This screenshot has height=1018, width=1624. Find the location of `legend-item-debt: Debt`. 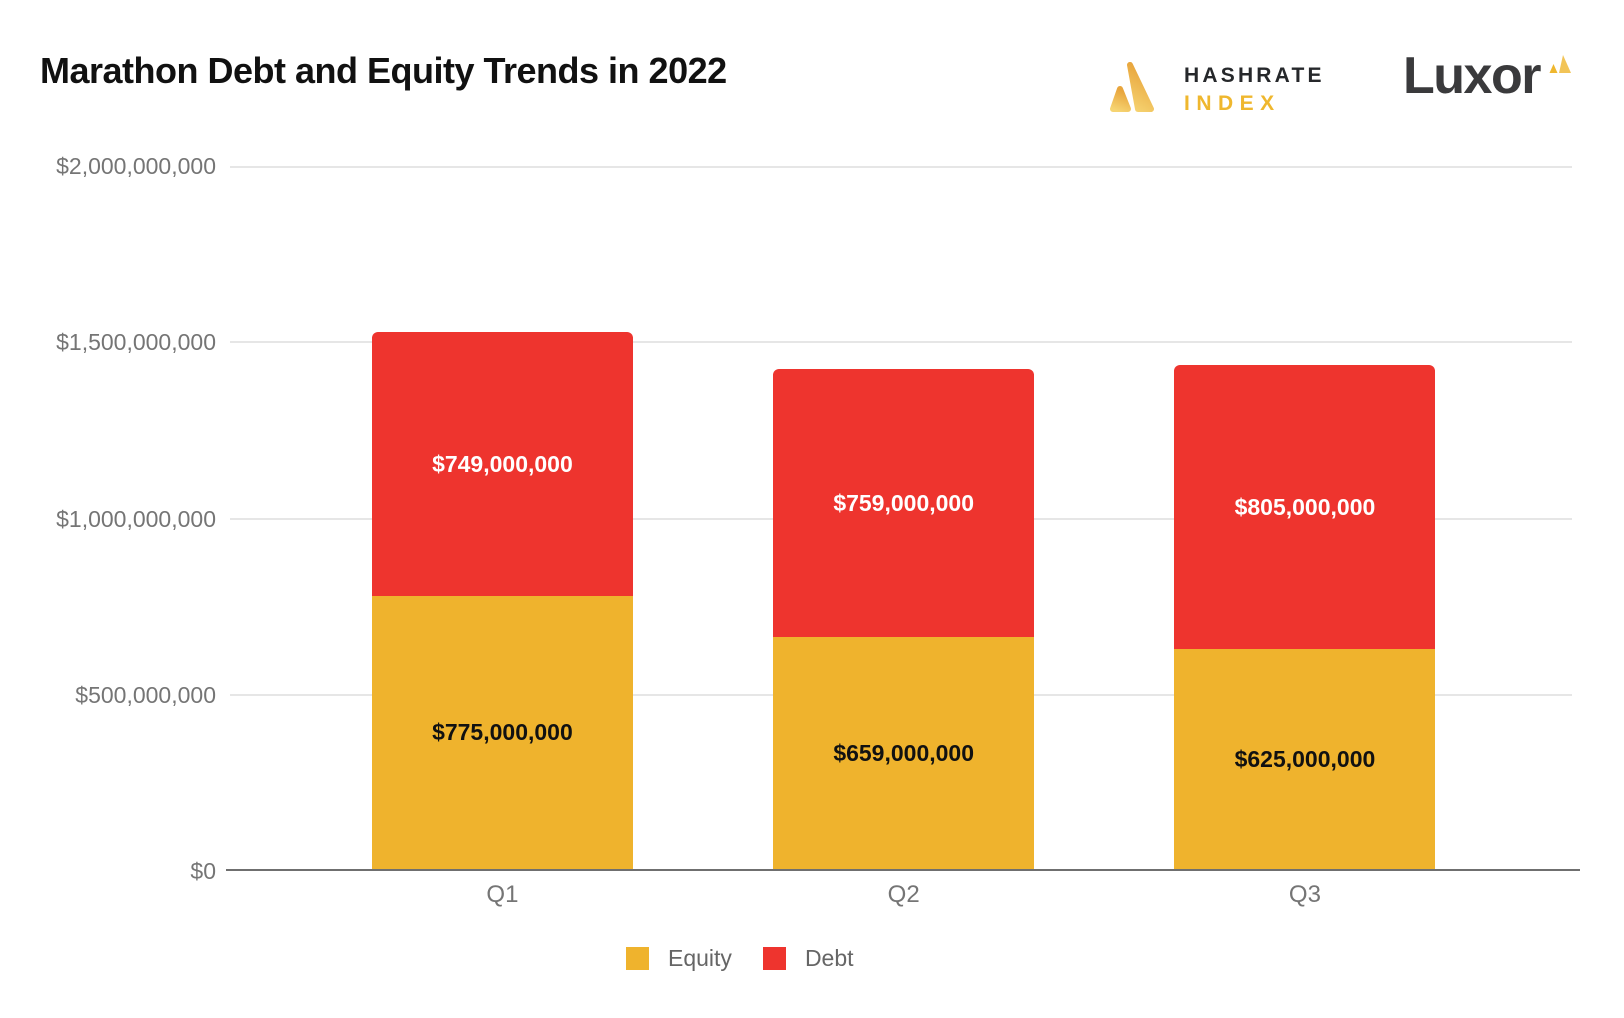

legend-item-debt: Debt is located at coordinates (808, 958).